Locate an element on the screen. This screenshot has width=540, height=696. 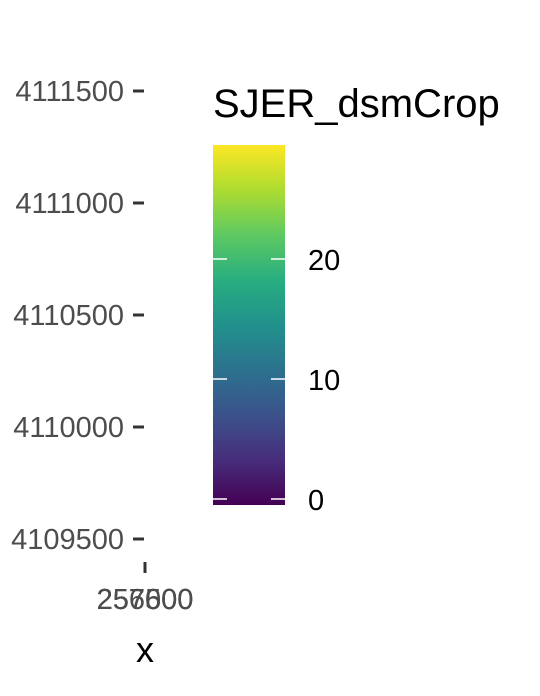
colorbar-tick-label: 10 is located at coordinates (324, 381).